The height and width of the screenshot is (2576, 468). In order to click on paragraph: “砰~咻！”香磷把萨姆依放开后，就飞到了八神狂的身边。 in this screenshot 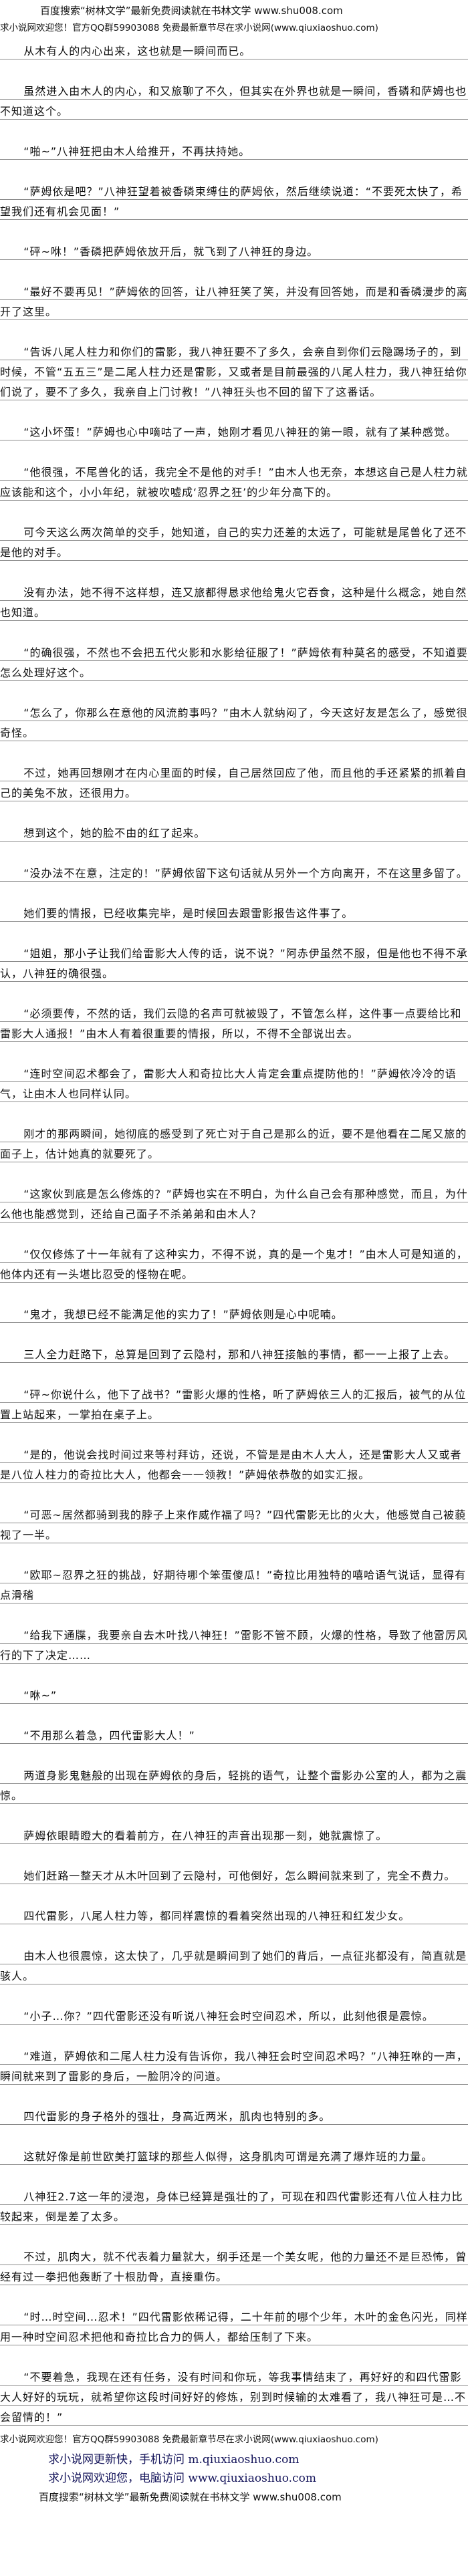, I will do `click(234, 252)`.